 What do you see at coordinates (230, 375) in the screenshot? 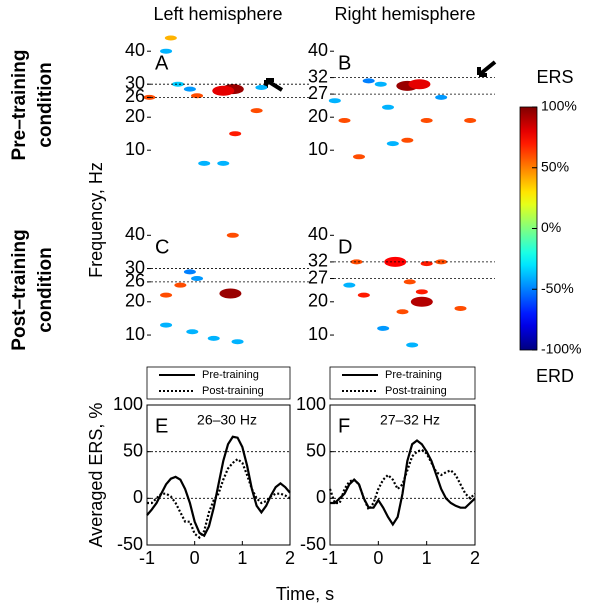
I see `legend-label: Pre-training` at bounding box center [230, 375].